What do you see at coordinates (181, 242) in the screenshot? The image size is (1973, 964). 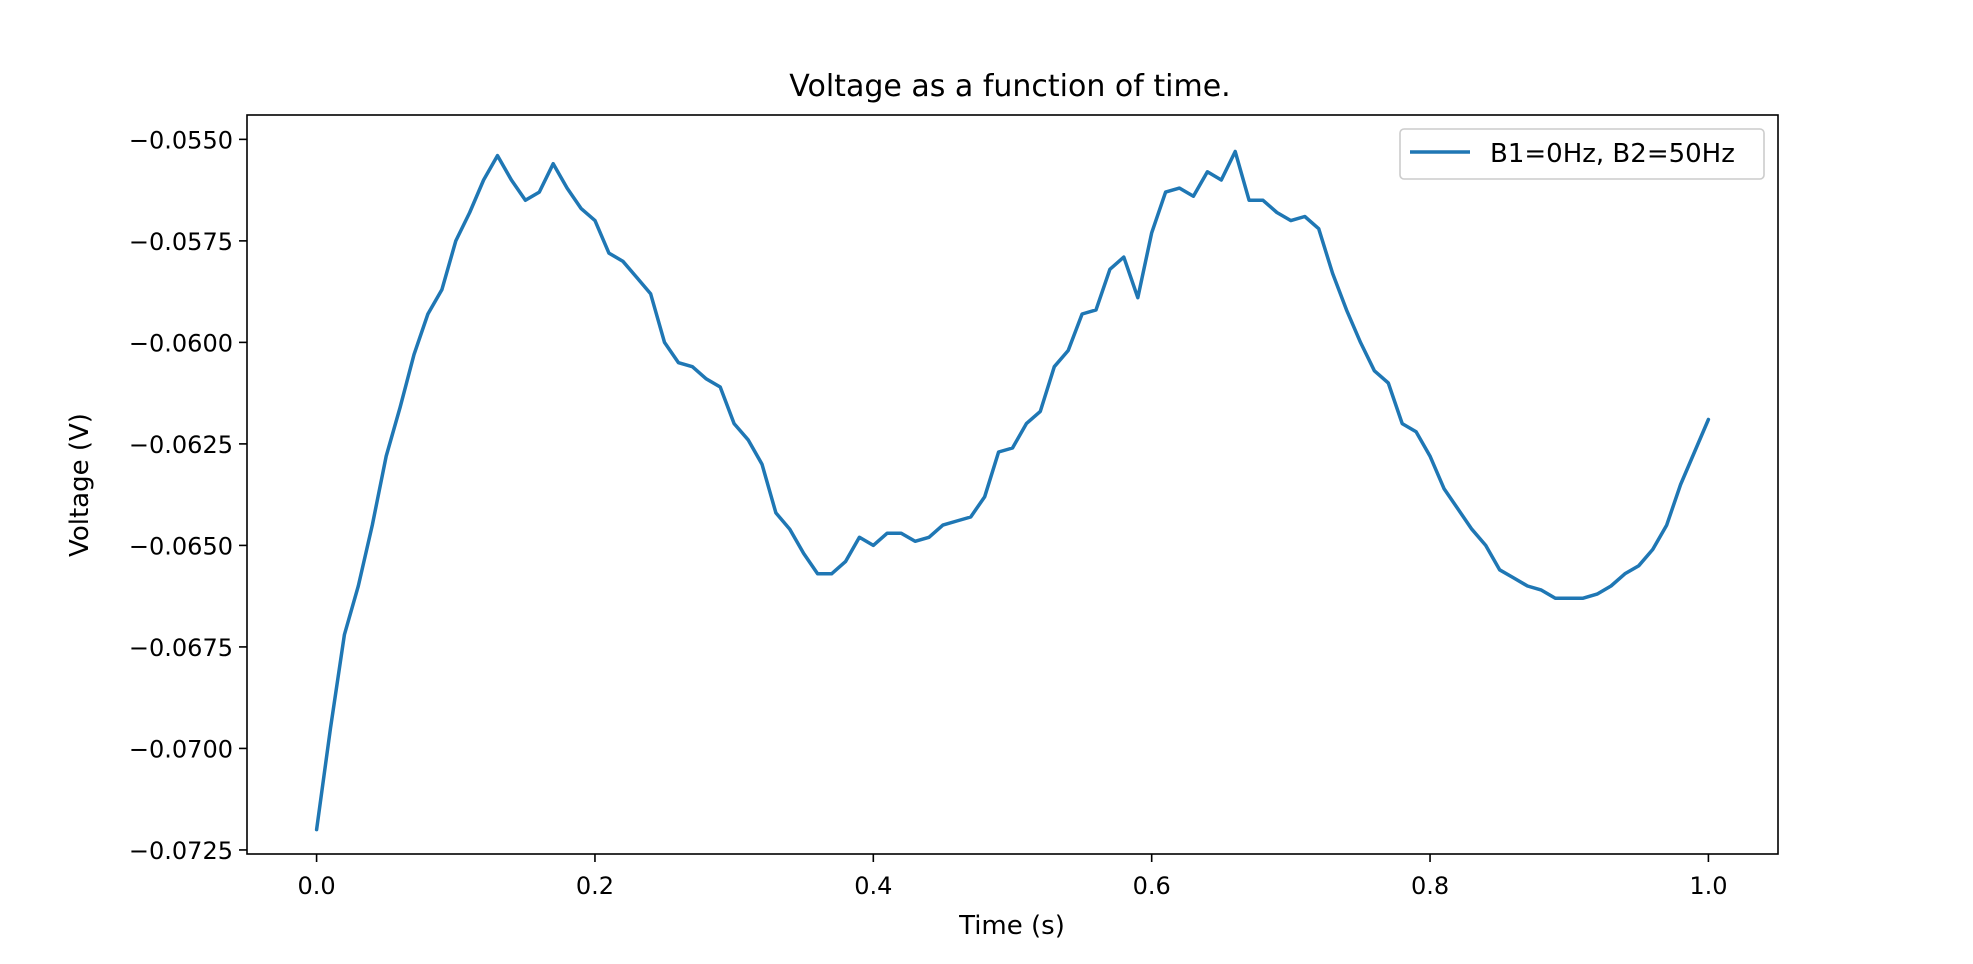 I see `y-tick-label: −0.0575` at bounding box center [181, 242].